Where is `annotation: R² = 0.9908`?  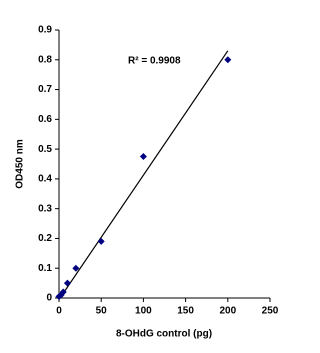
annotation: R² = 0.9908 is located at coordinates (154, 61).